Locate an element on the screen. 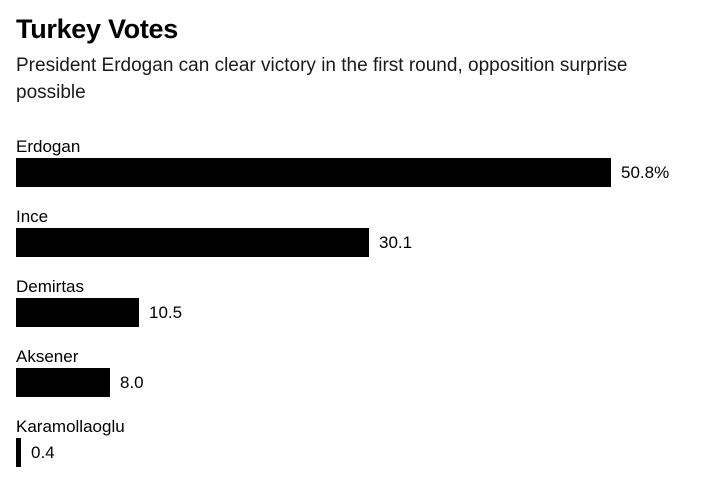  value-label: 50.8% is located at coordinates (645, 172).